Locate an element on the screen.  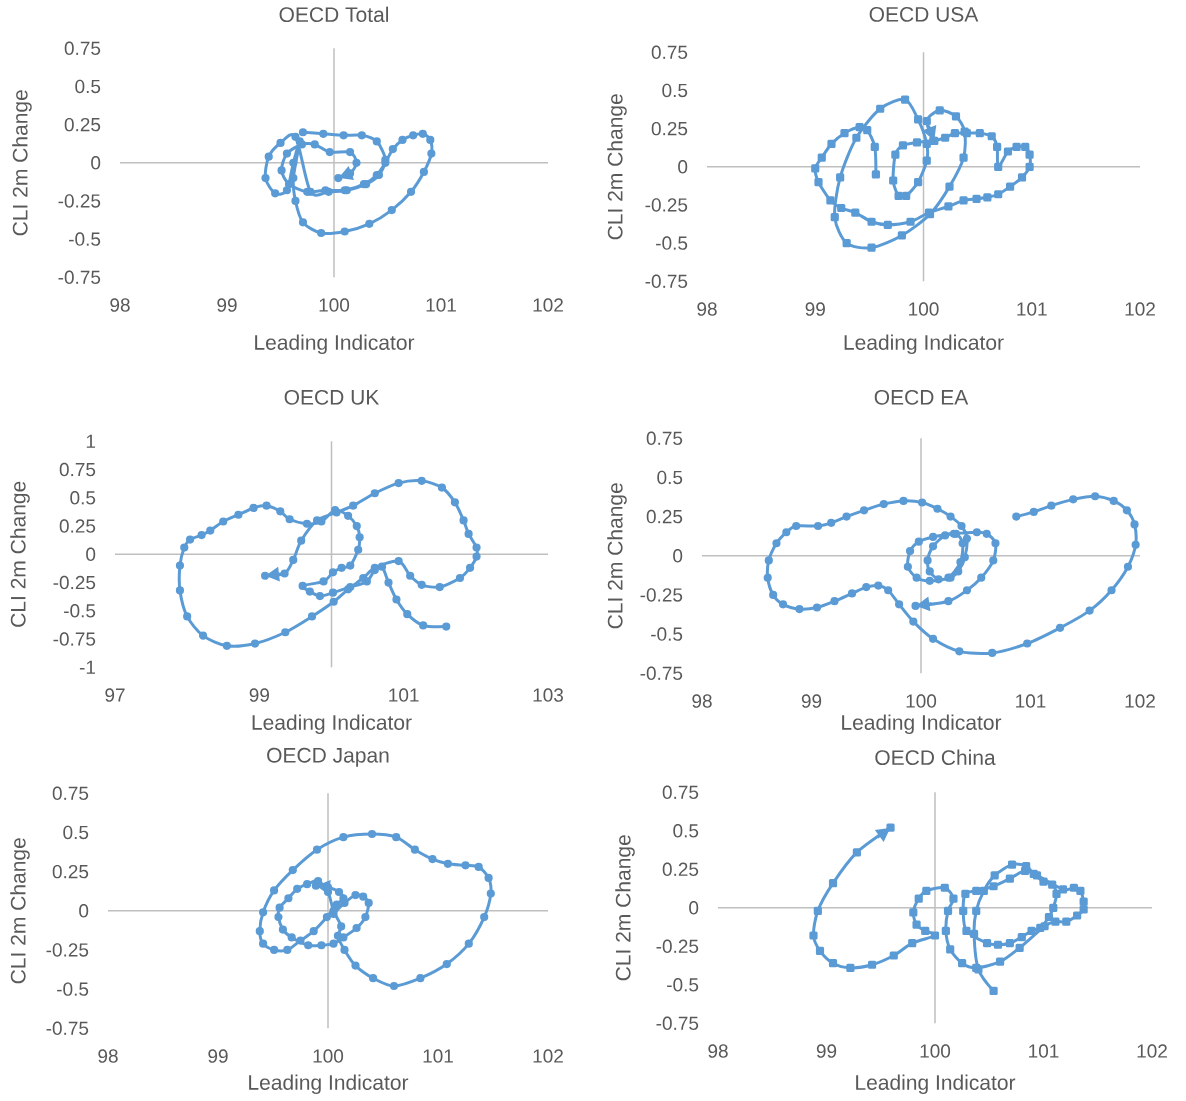
chart-title: OECD Japan is located at coordinates (328, 757).